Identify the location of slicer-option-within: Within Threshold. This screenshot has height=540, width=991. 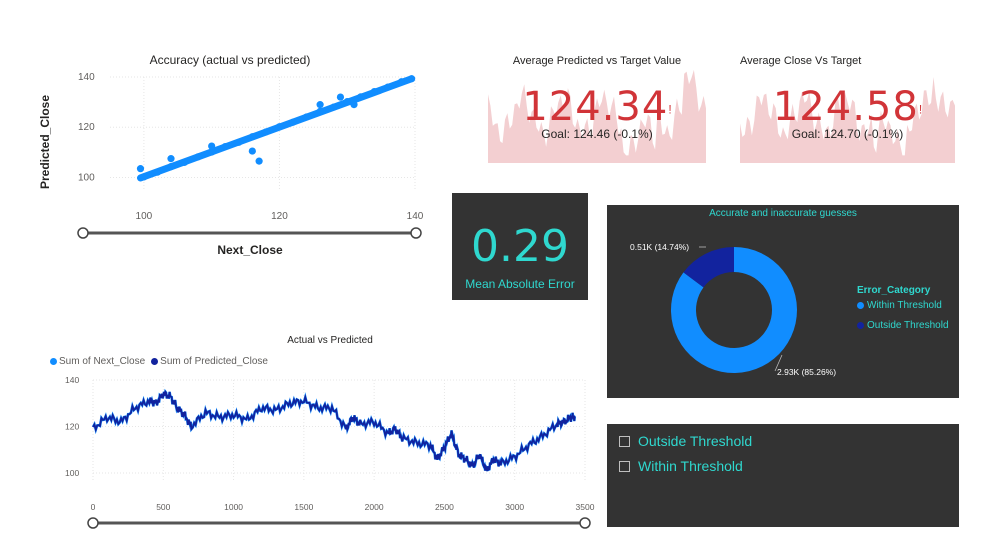
(681, 466).